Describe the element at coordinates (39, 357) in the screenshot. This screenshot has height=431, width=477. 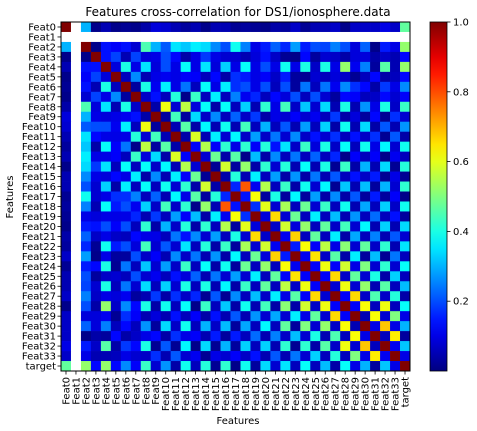
I see `y-tick-label: Feat33` at that location.